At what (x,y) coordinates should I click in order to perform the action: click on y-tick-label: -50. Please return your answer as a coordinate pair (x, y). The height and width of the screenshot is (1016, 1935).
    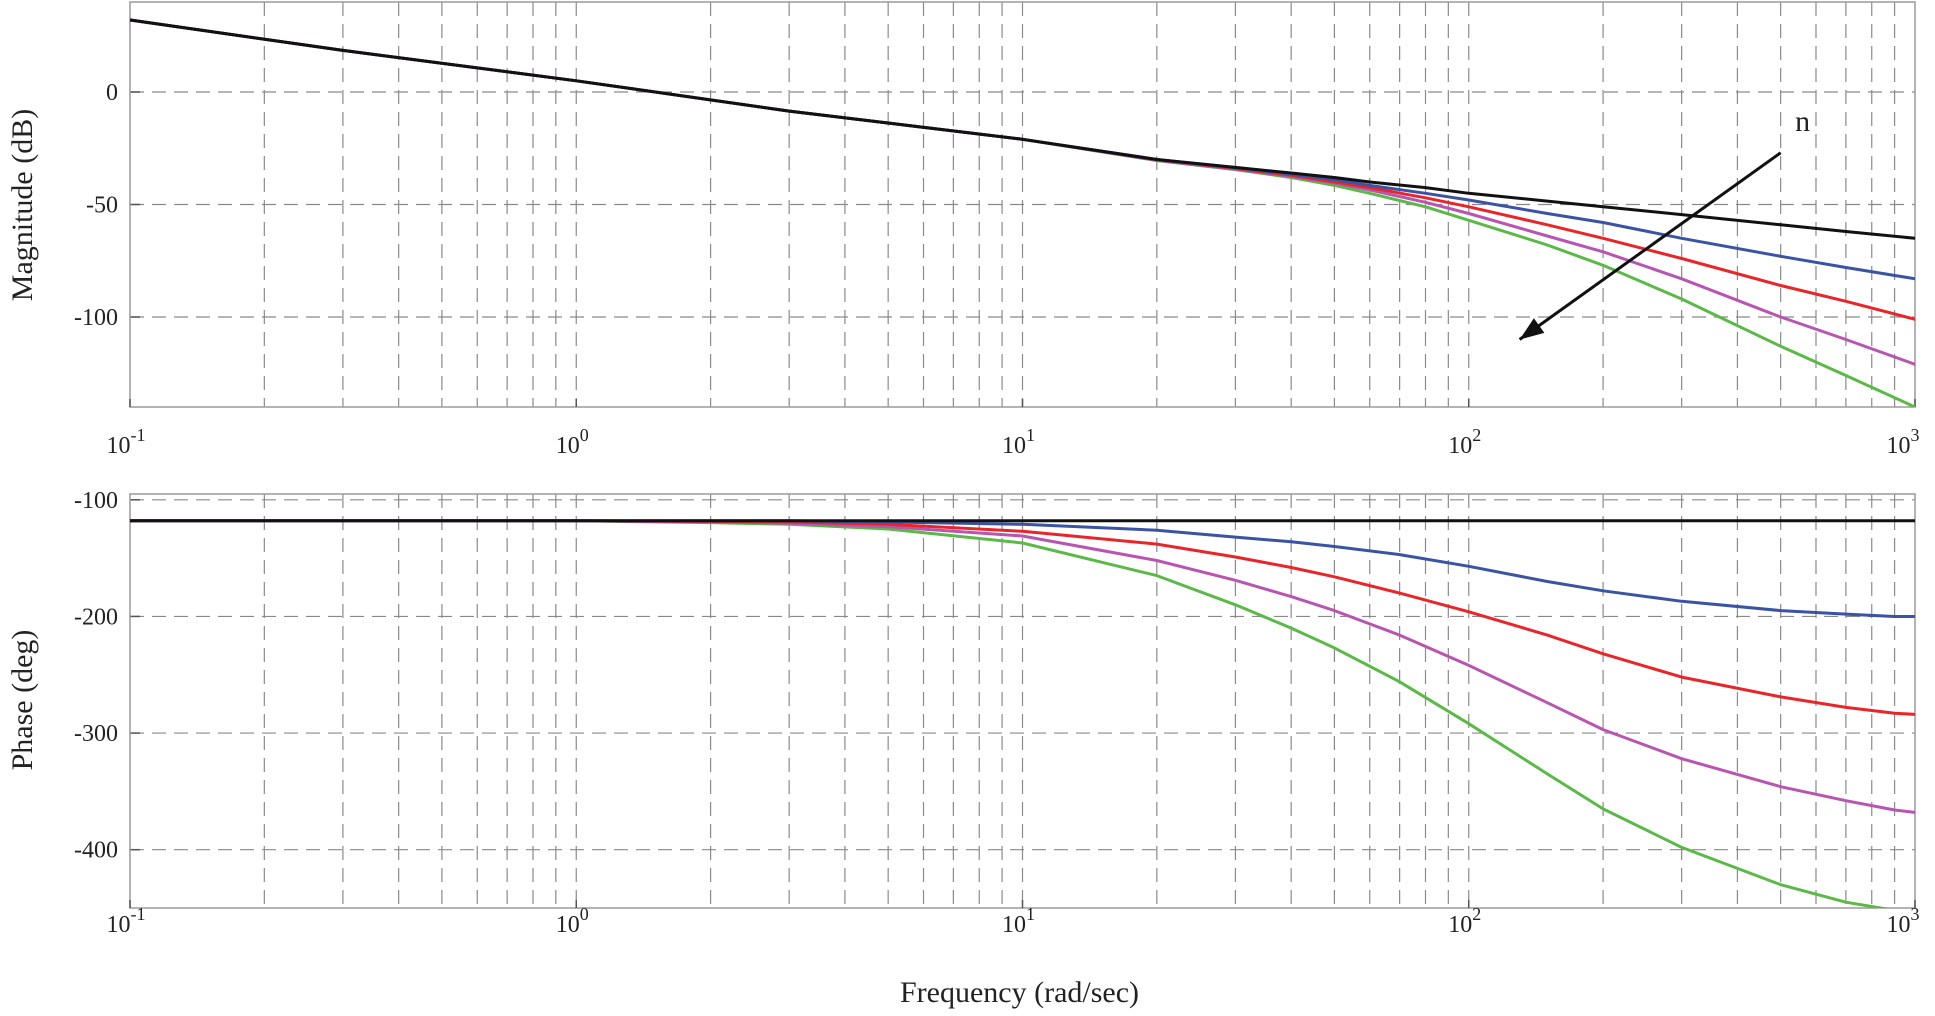
    Looking at the image, I should click on (102, 206).